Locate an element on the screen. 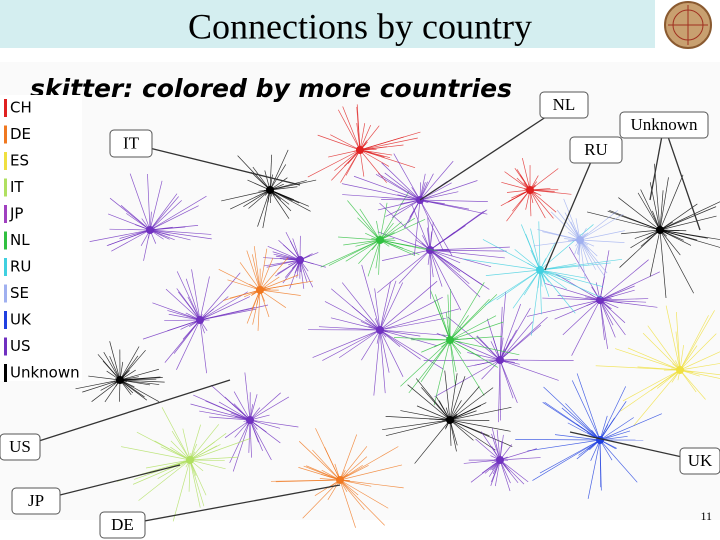  legend-label: RU is located at coordinates (20, 267).